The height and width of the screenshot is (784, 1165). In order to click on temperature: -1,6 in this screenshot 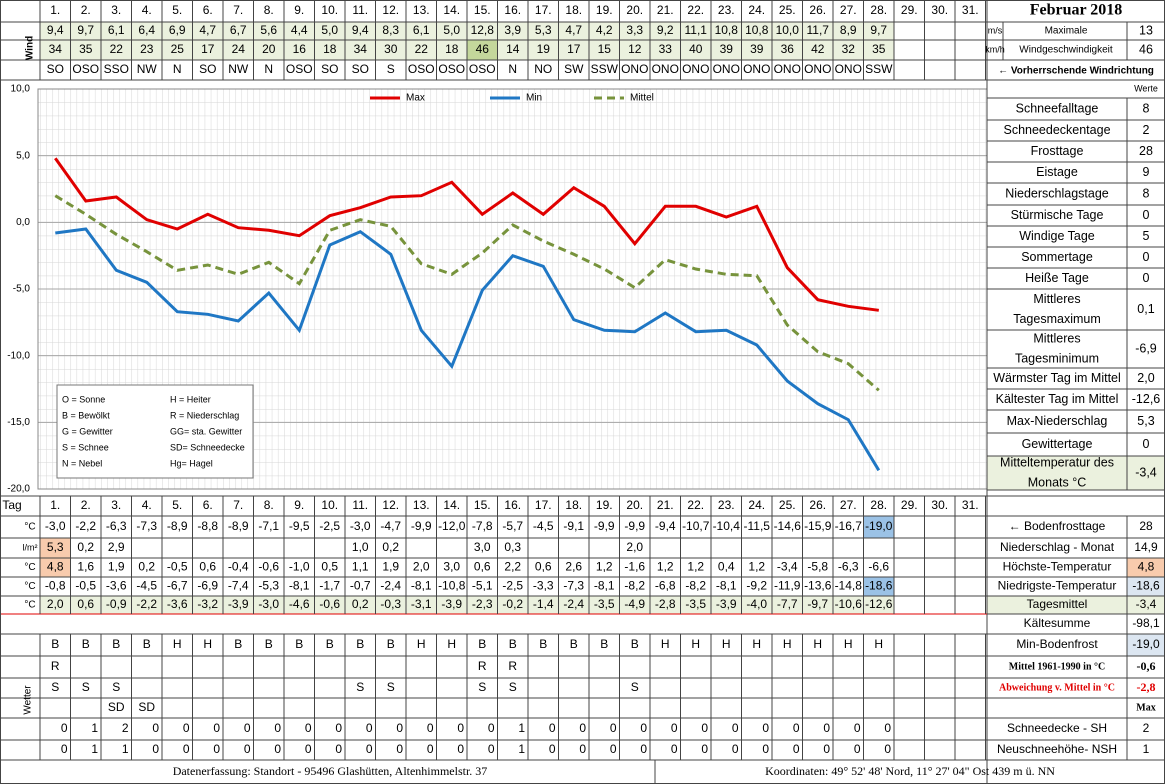, I will do `click(634, 567)`.